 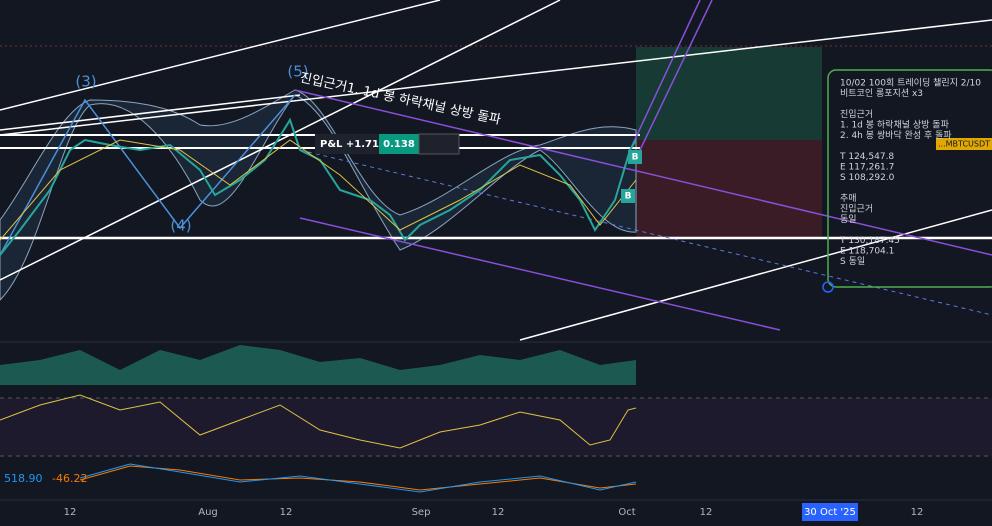 I want to click on note-box, so click(x=909, y=178).